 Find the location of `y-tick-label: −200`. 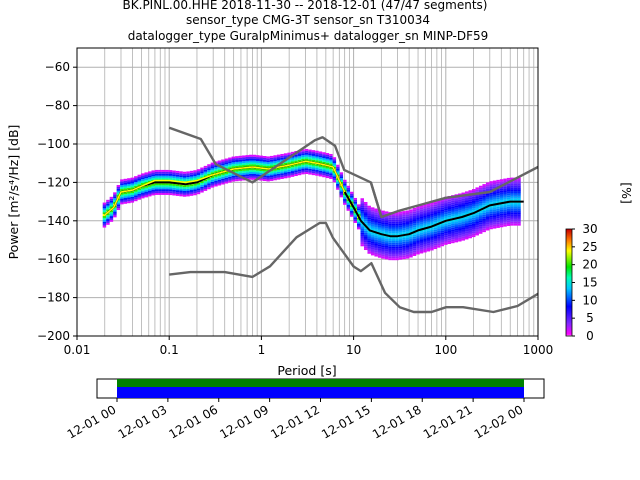

y-tick-label: −200 is located at coordinates (53, 336).